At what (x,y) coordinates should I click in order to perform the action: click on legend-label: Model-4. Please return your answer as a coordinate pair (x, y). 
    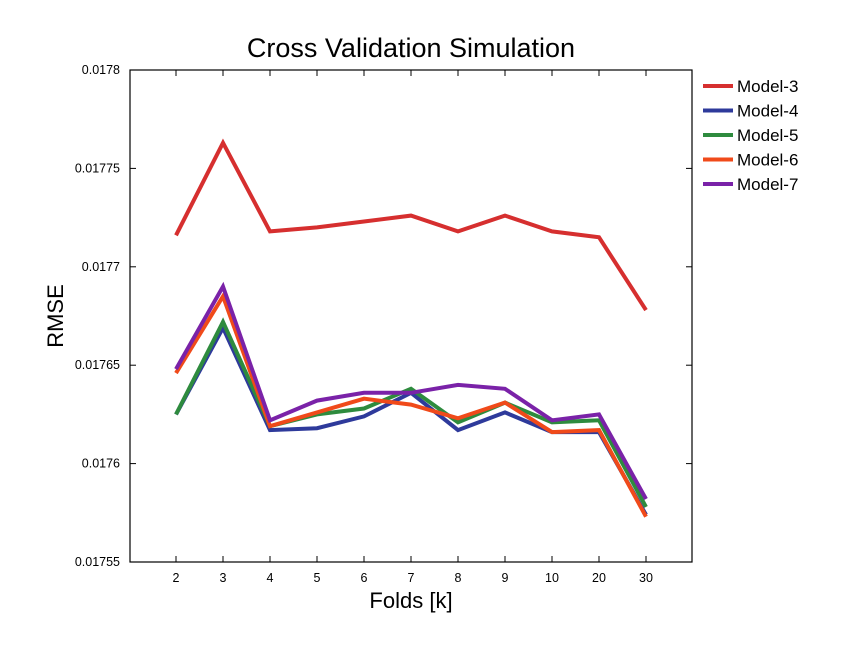
    Looking at the image, I should click on (767, 111).